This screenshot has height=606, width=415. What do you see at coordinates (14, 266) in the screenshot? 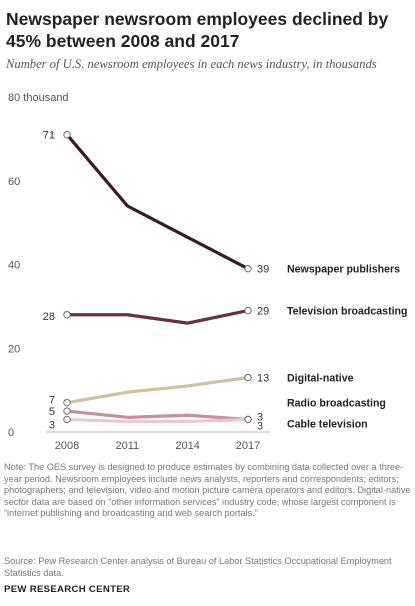
I see `y-tick-label: 40` at bounding box center [14, 266].